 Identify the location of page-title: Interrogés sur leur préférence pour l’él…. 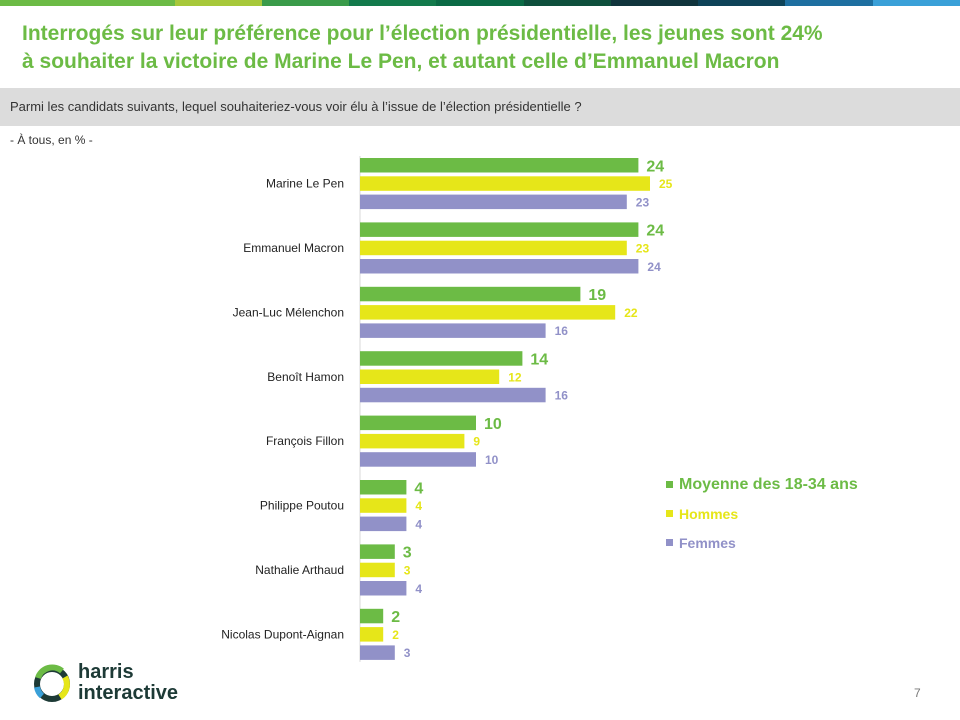
(482, 48).